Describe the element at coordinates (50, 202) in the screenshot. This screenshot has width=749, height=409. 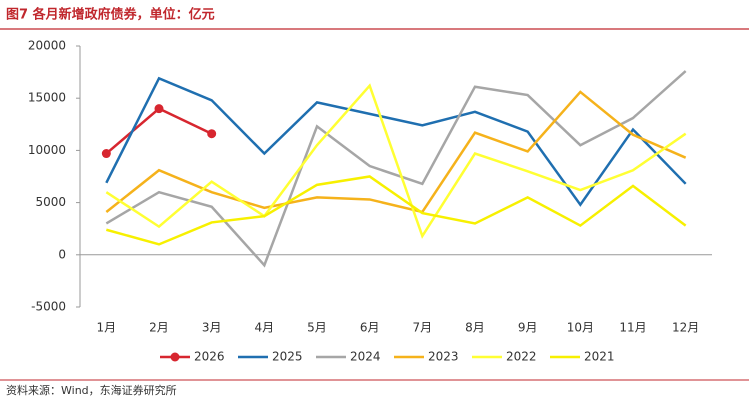
I see `y-tick-label: 5000` at that location.